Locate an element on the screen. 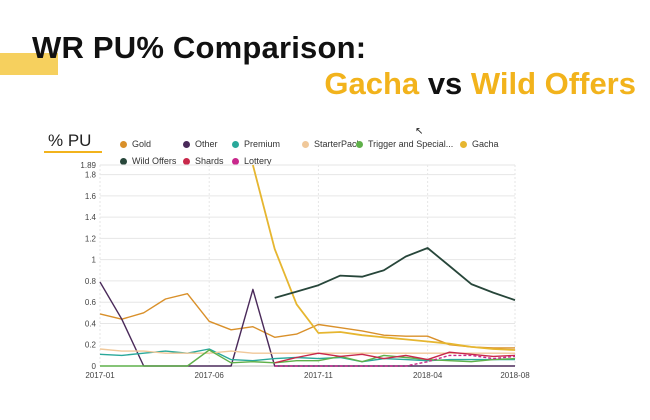  x-tick-label: 2018-04 is located at coordinates (428, 375).